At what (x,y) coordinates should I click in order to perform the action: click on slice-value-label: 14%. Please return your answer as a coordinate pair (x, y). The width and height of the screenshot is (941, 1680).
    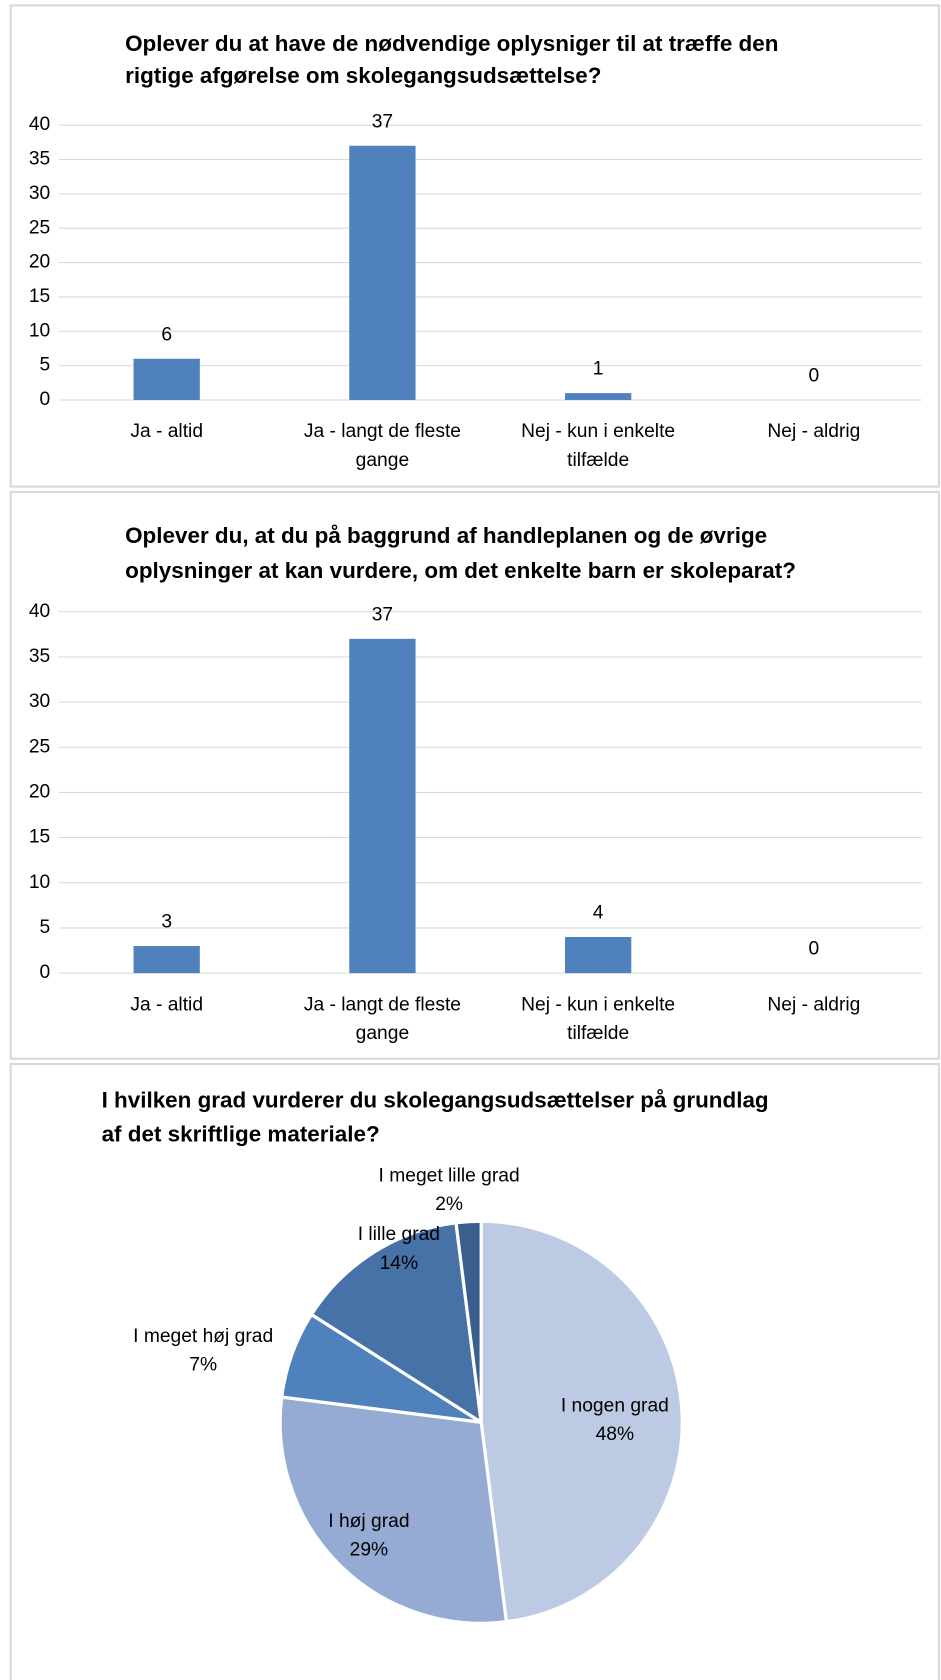
    Looking at the image, I should click on (399, 1263).